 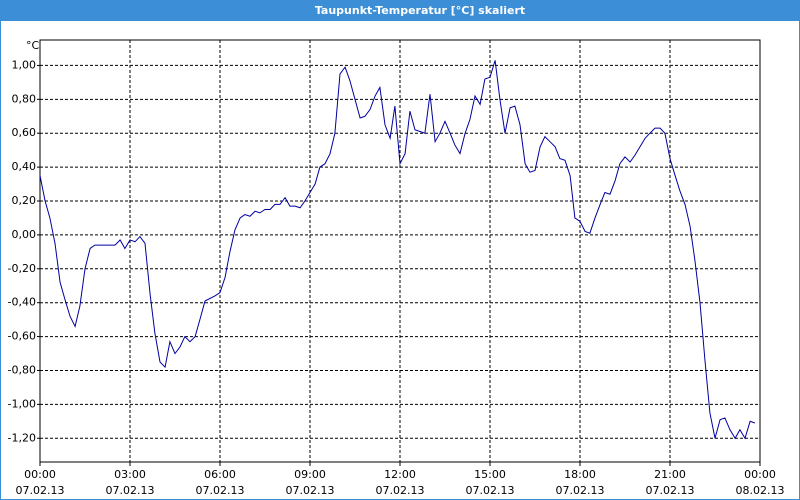 I want to click on y-tick-label: 0,40, so click(x=24, y=166).